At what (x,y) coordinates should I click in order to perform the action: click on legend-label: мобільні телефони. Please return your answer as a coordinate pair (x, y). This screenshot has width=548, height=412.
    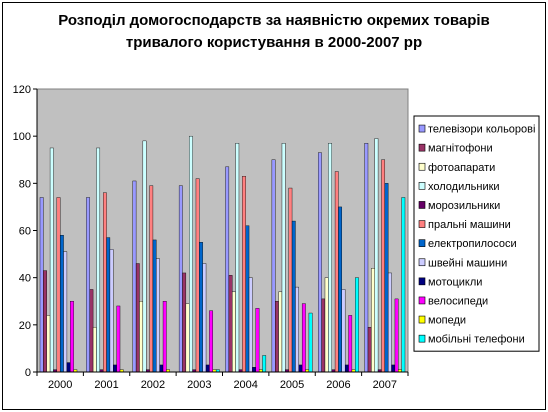
    Looking at the image, I should click on (476, 340).